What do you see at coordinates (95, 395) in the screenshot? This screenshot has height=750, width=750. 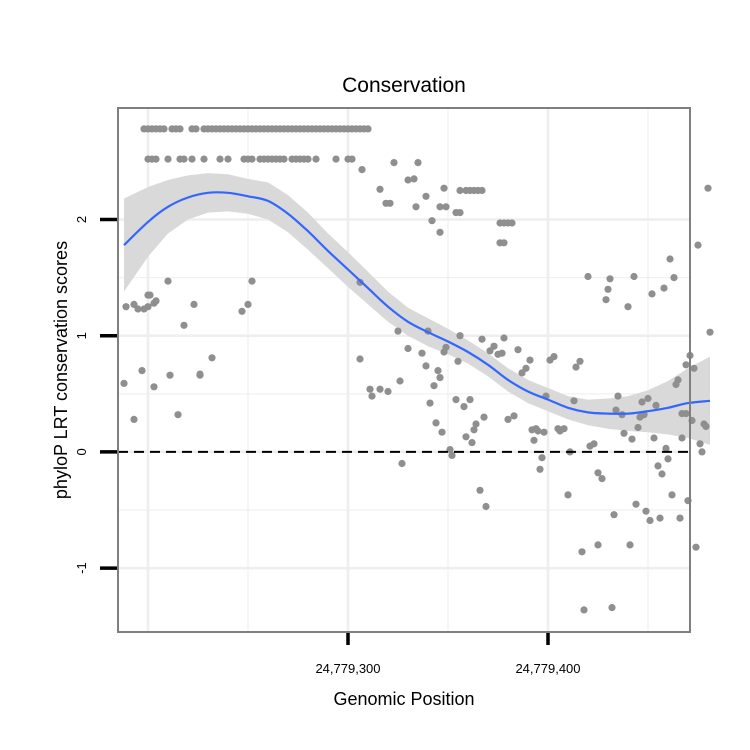 I see `y-axis: -1 0 1 2` at bounding box center [95, 395].